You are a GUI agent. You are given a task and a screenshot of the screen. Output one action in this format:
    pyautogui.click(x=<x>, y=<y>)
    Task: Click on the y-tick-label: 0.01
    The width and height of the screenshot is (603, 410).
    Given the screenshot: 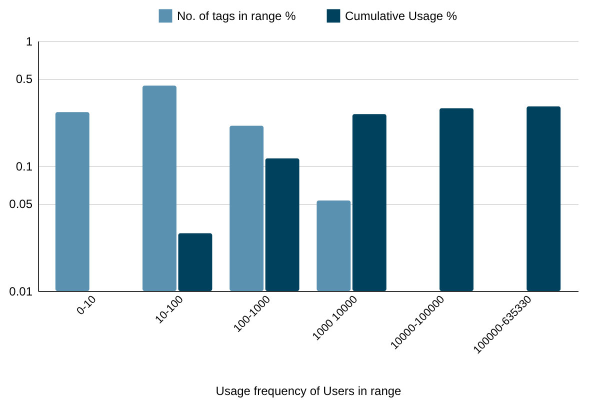 What is the action you would take?
    pyautogui.click(x=21, y=291)
    